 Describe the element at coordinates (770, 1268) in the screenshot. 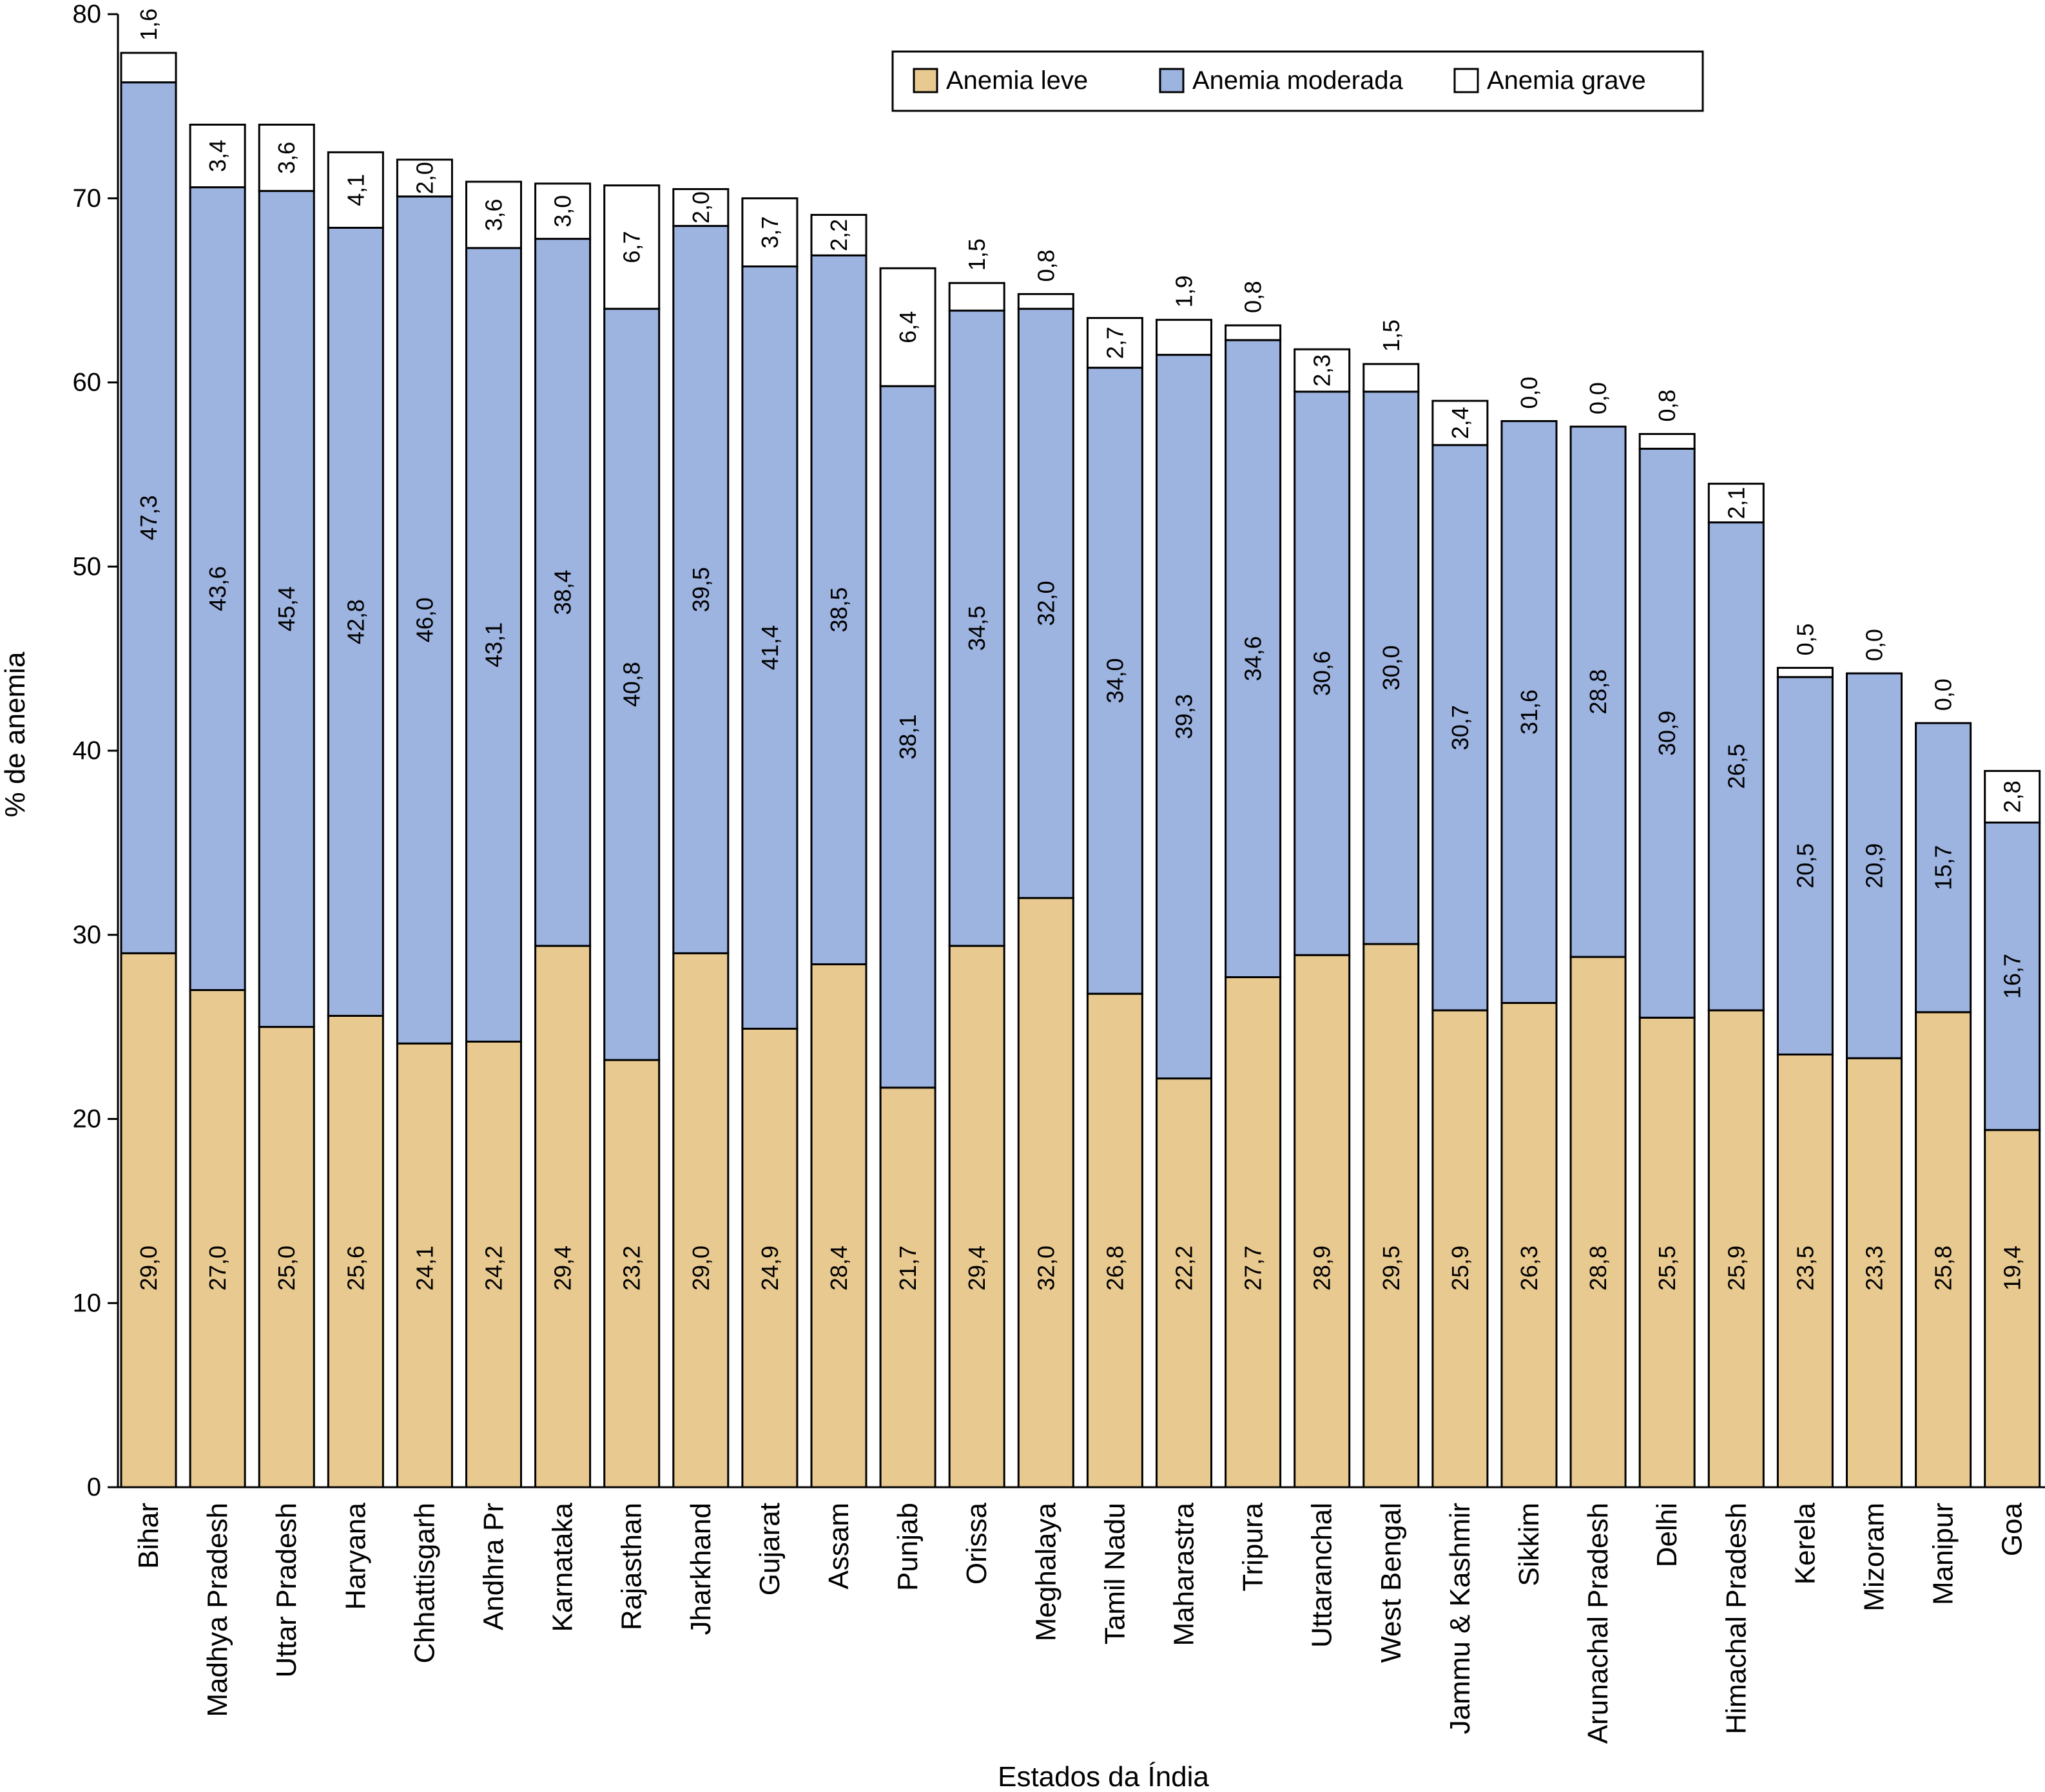

I see `data-label: 24,9` at that location.